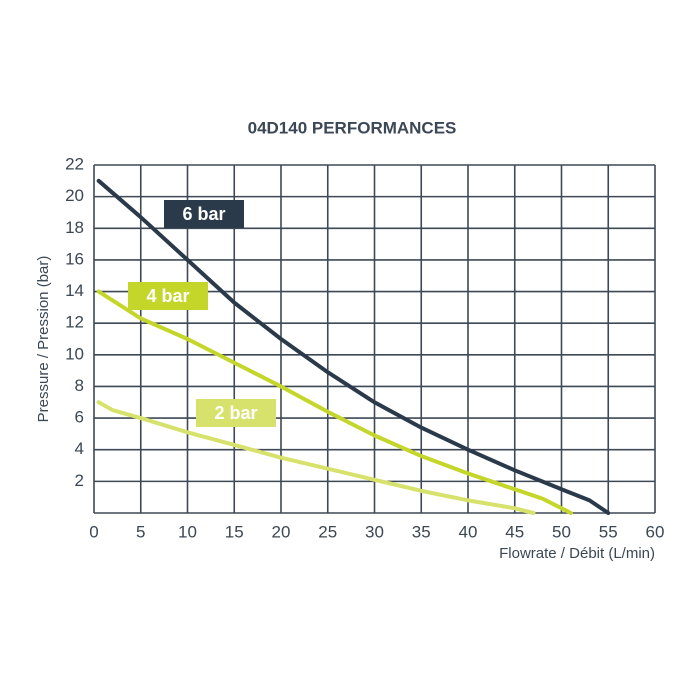 The width and height of the screenshot is (700, 700). Describe the element at coordinates (327, 531) in the screenshot. I see `x-tick-label: 25` at that location.